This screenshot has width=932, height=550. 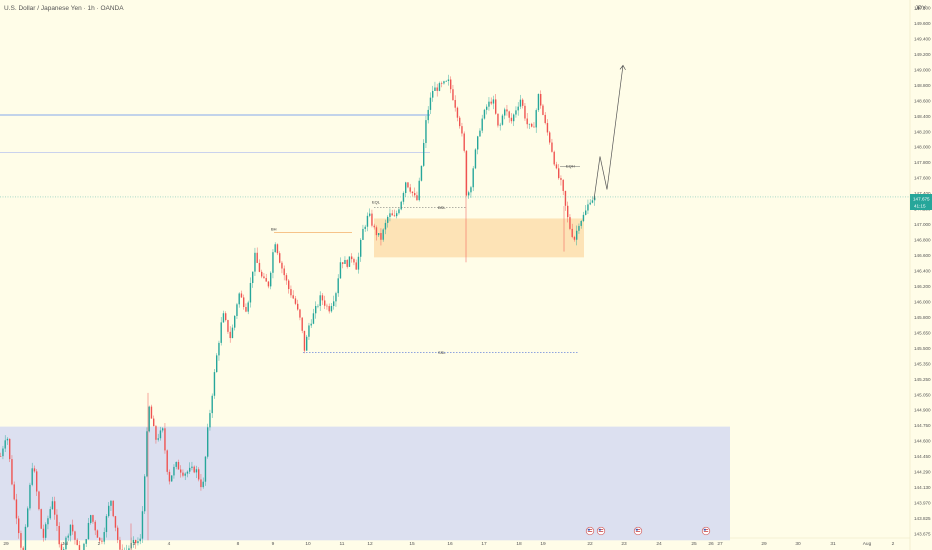 What do you see at coordinates (450, 544) in the screenshot?
I see `x-tick-label: 16` at bounding box center [450, 544].